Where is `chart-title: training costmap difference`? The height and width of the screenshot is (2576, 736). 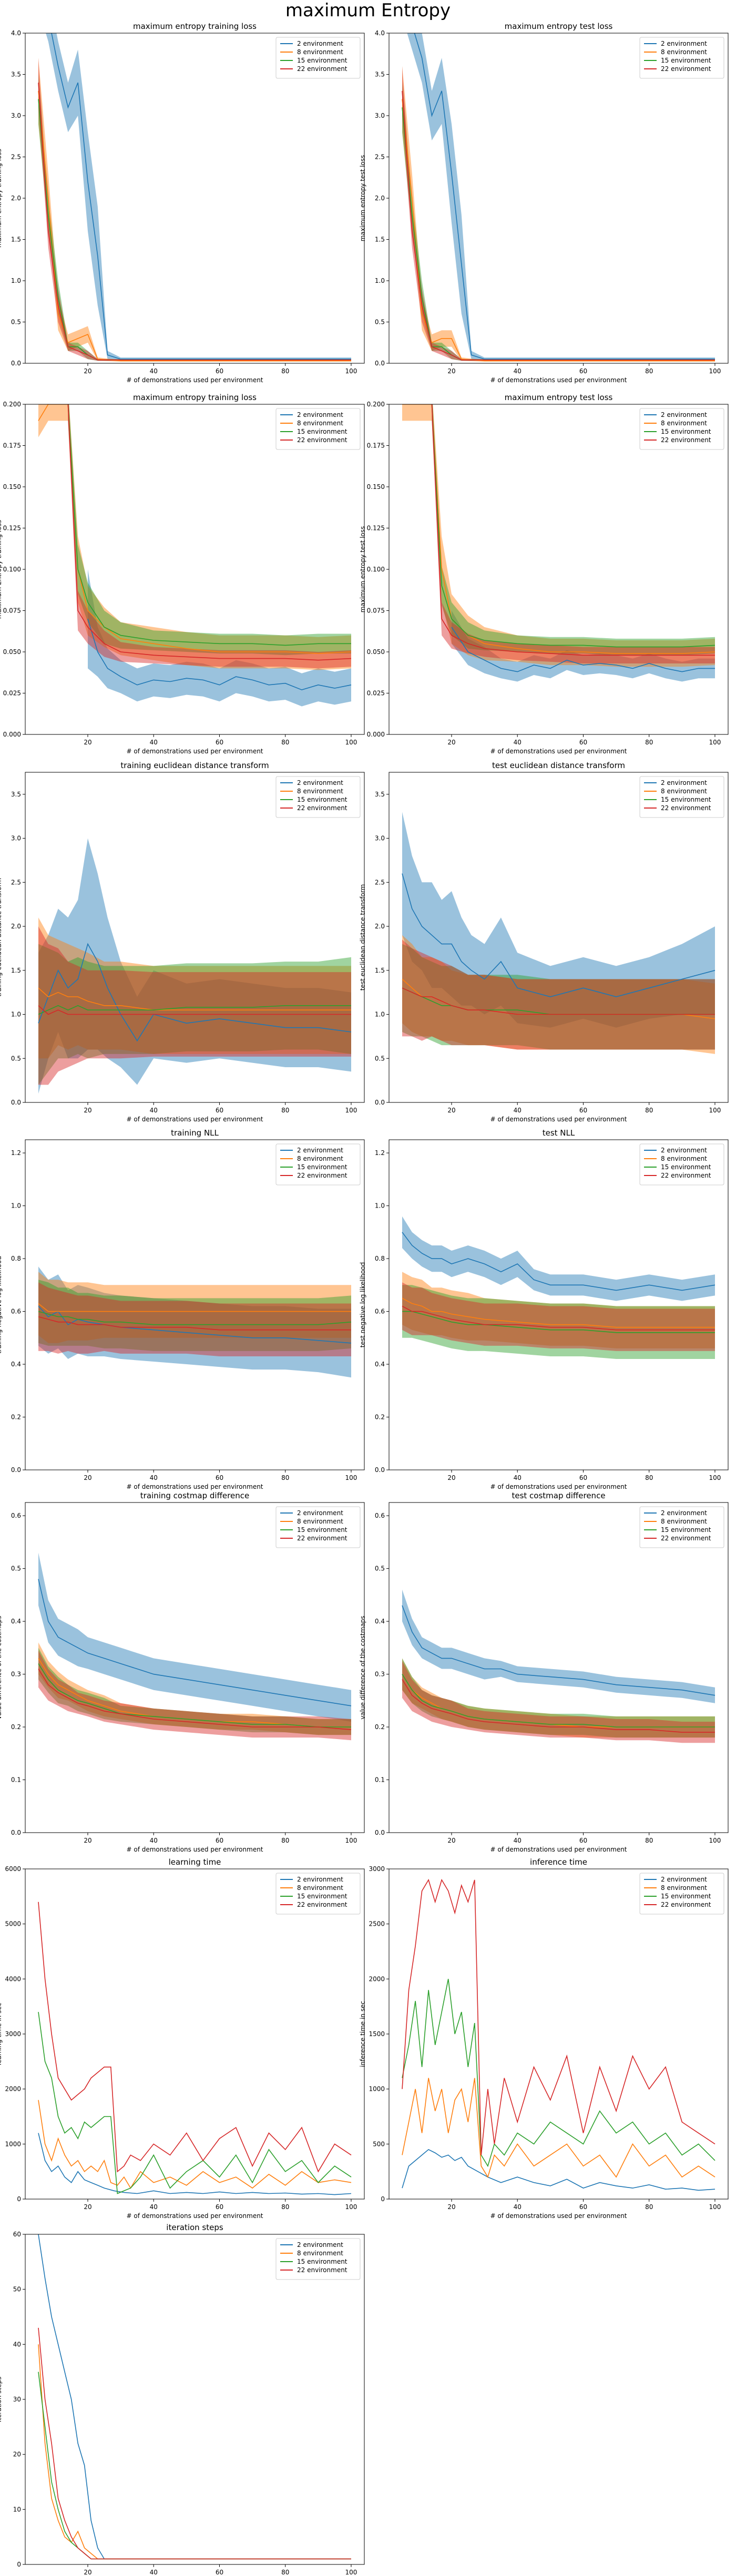 chart-title: training costmap difference is located at coordinates (194, 1495).